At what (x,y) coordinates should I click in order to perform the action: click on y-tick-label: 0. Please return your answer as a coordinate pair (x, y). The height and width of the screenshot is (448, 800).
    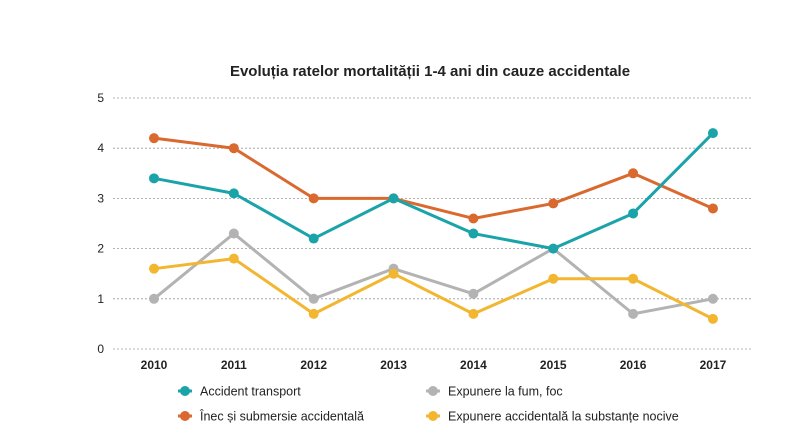
    Looking at the image, I should click on (100, 349).